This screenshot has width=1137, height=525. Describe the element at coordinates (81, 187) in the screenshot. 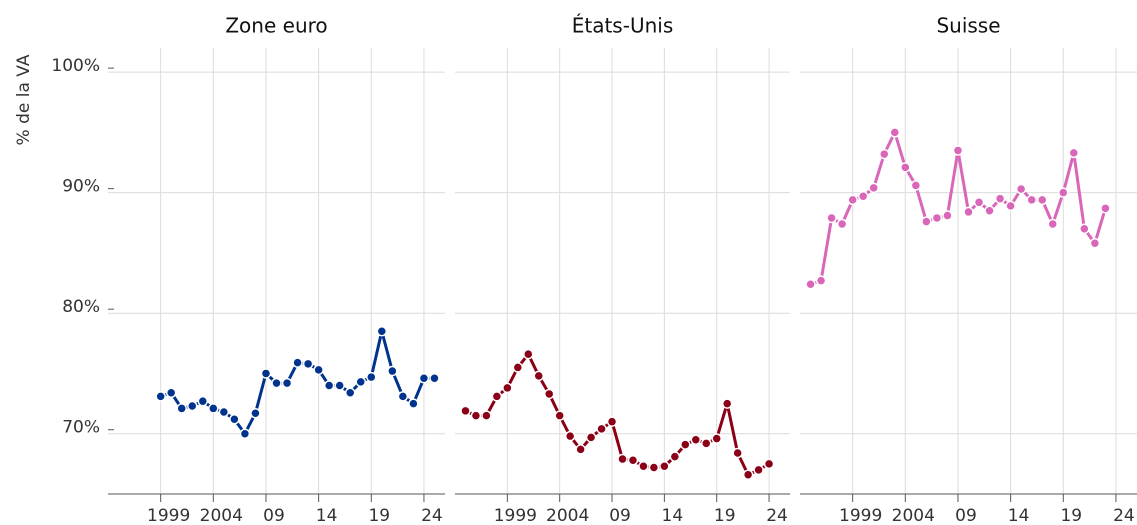

I see `y-tick-label: 90%` at that location.